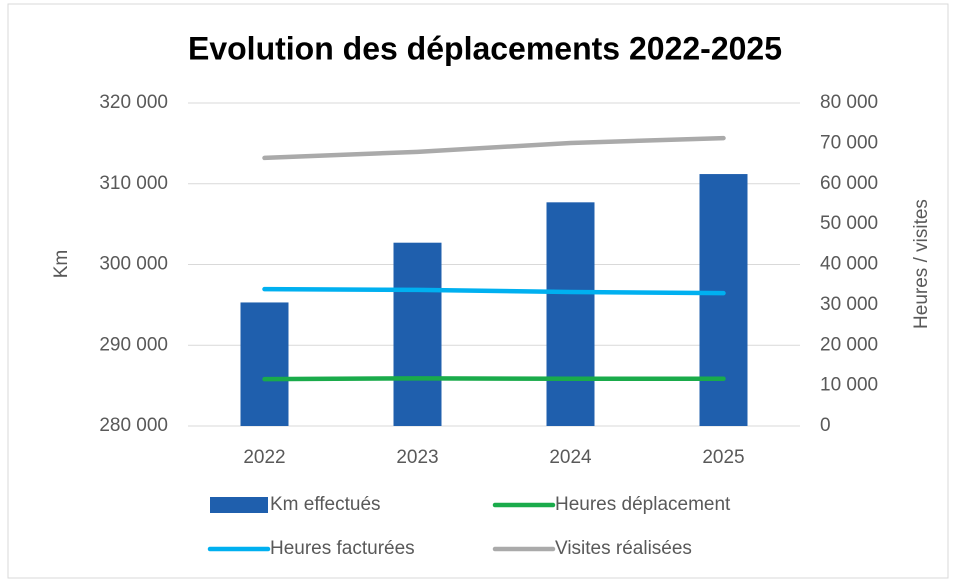 This screenshot has width=956, height=579. What do you see at coordinates (485, 48) in the screenshot?
I see `chart-title: Evolution des déplacements 2022-2025` at bounding box center [485, 48].